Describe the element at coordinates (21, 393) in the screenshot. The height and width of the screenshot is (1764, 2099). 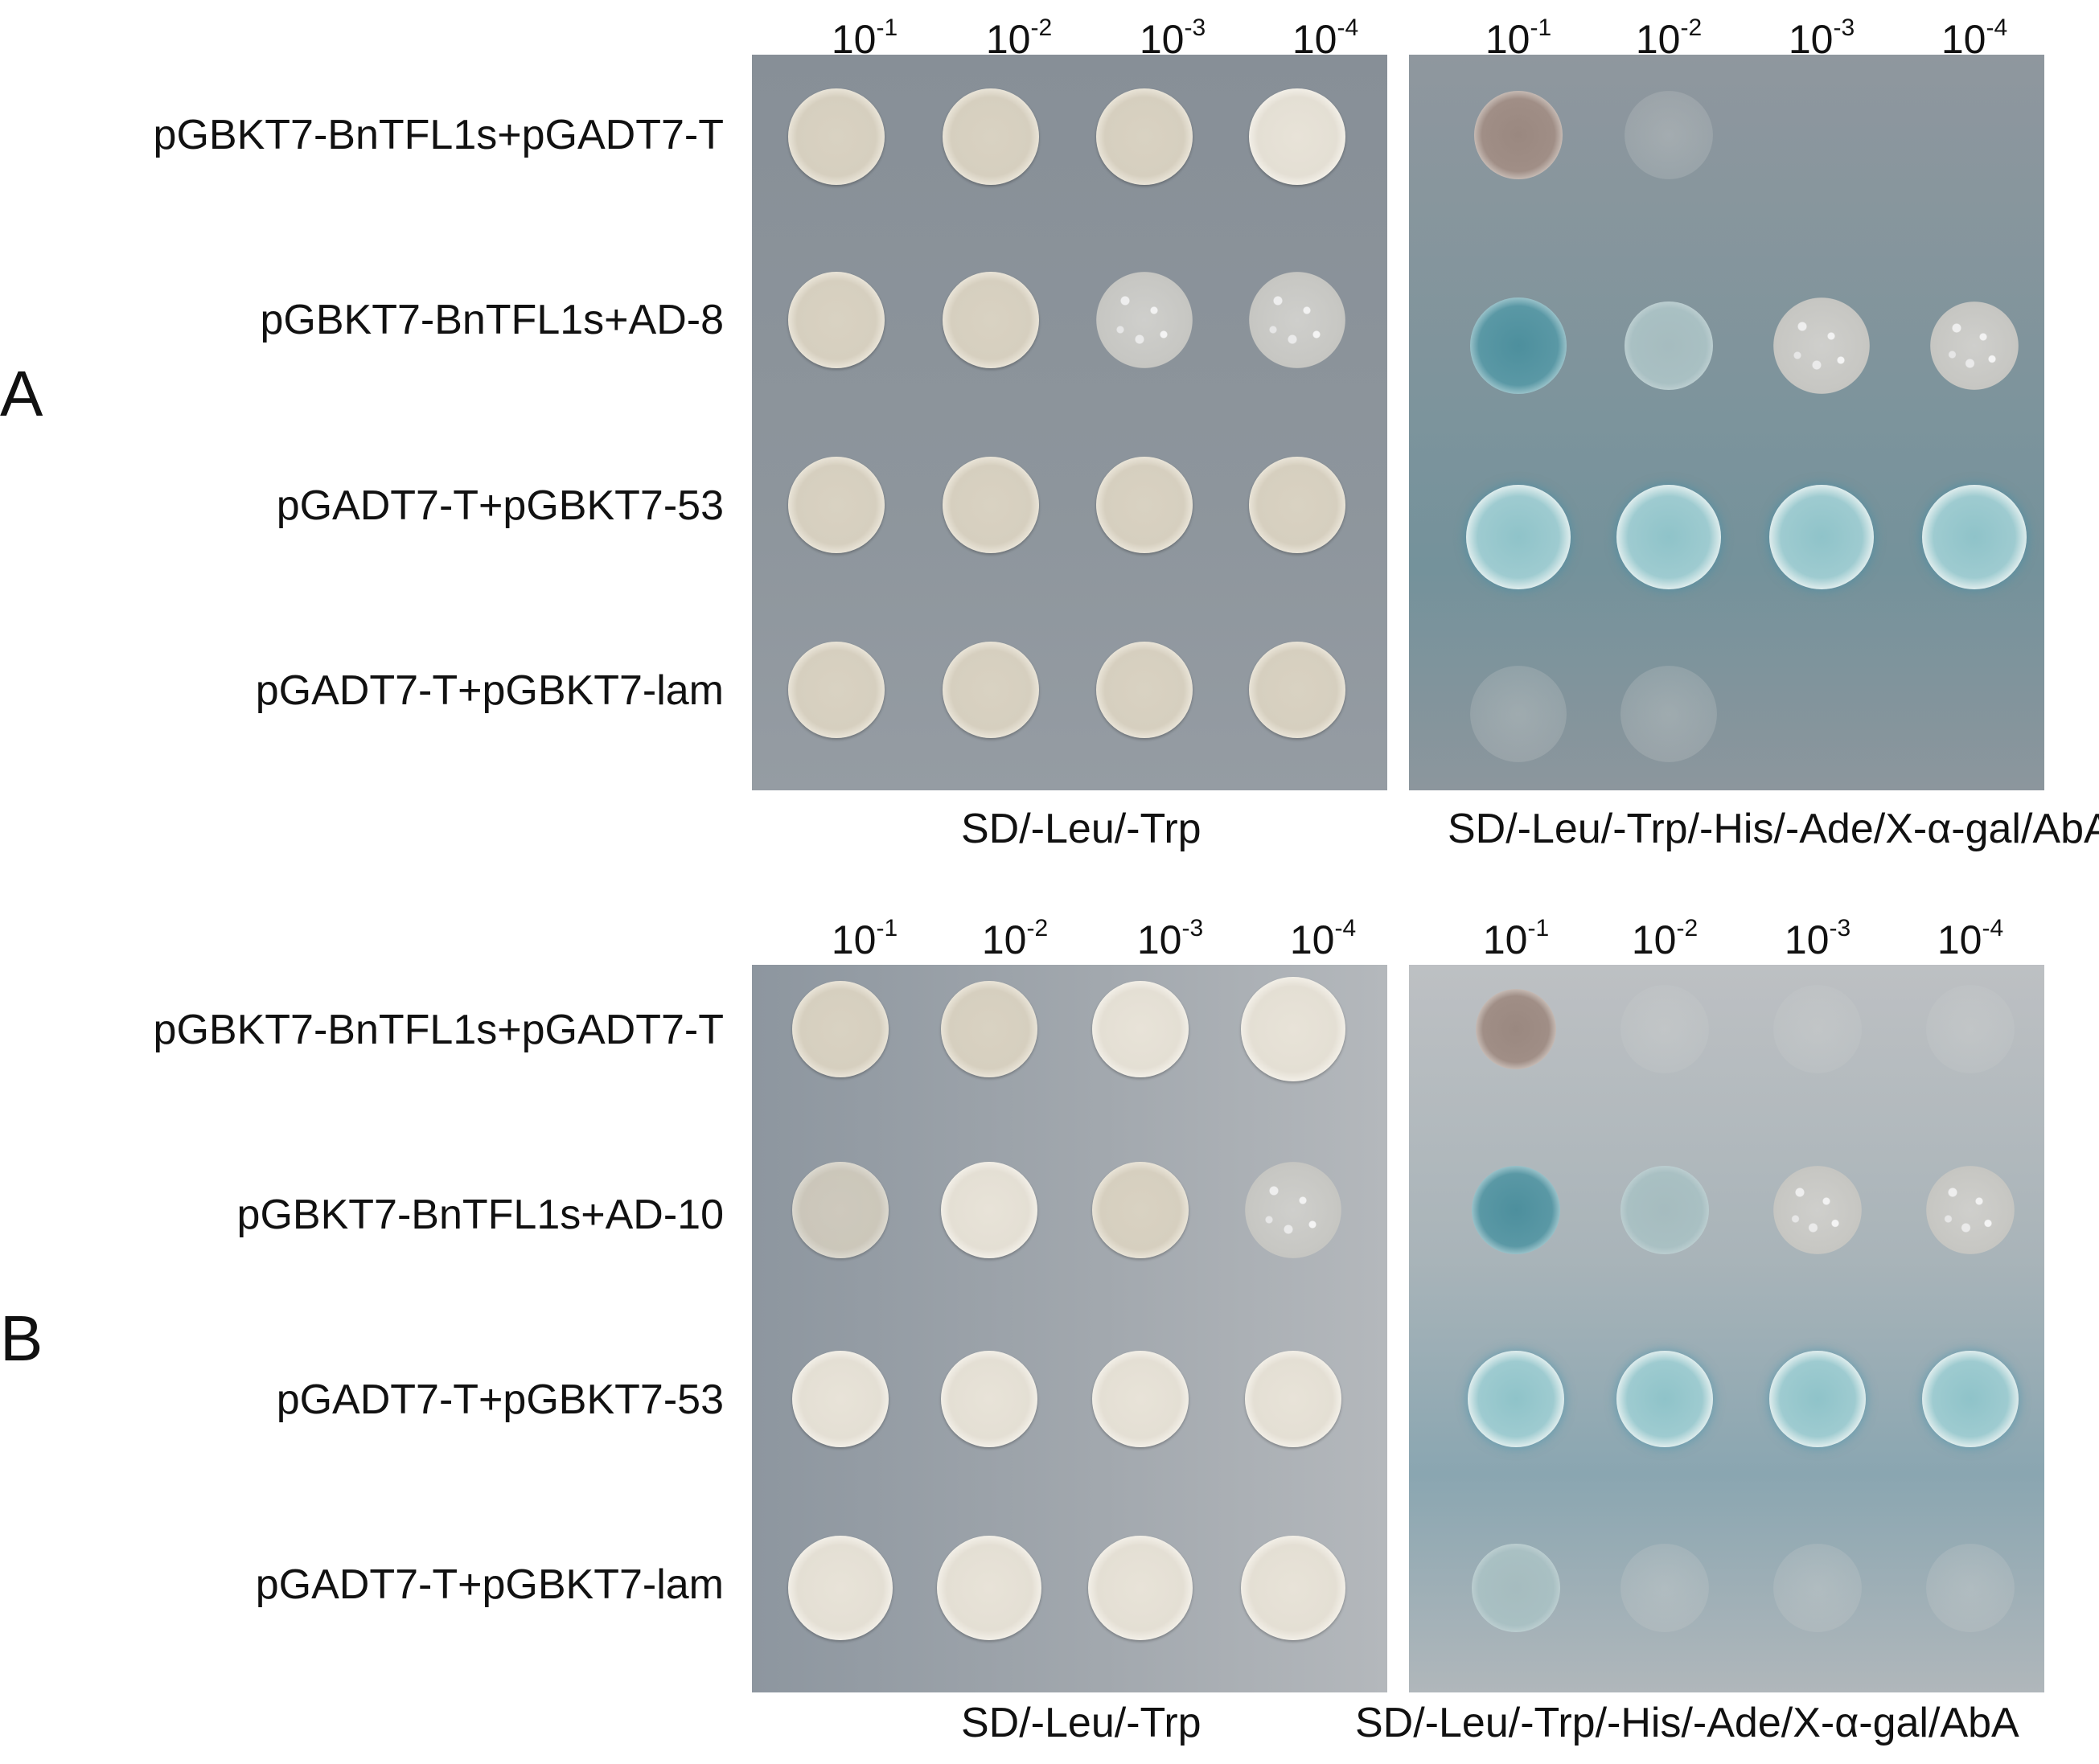
I see `panel-letter: A` at that location.